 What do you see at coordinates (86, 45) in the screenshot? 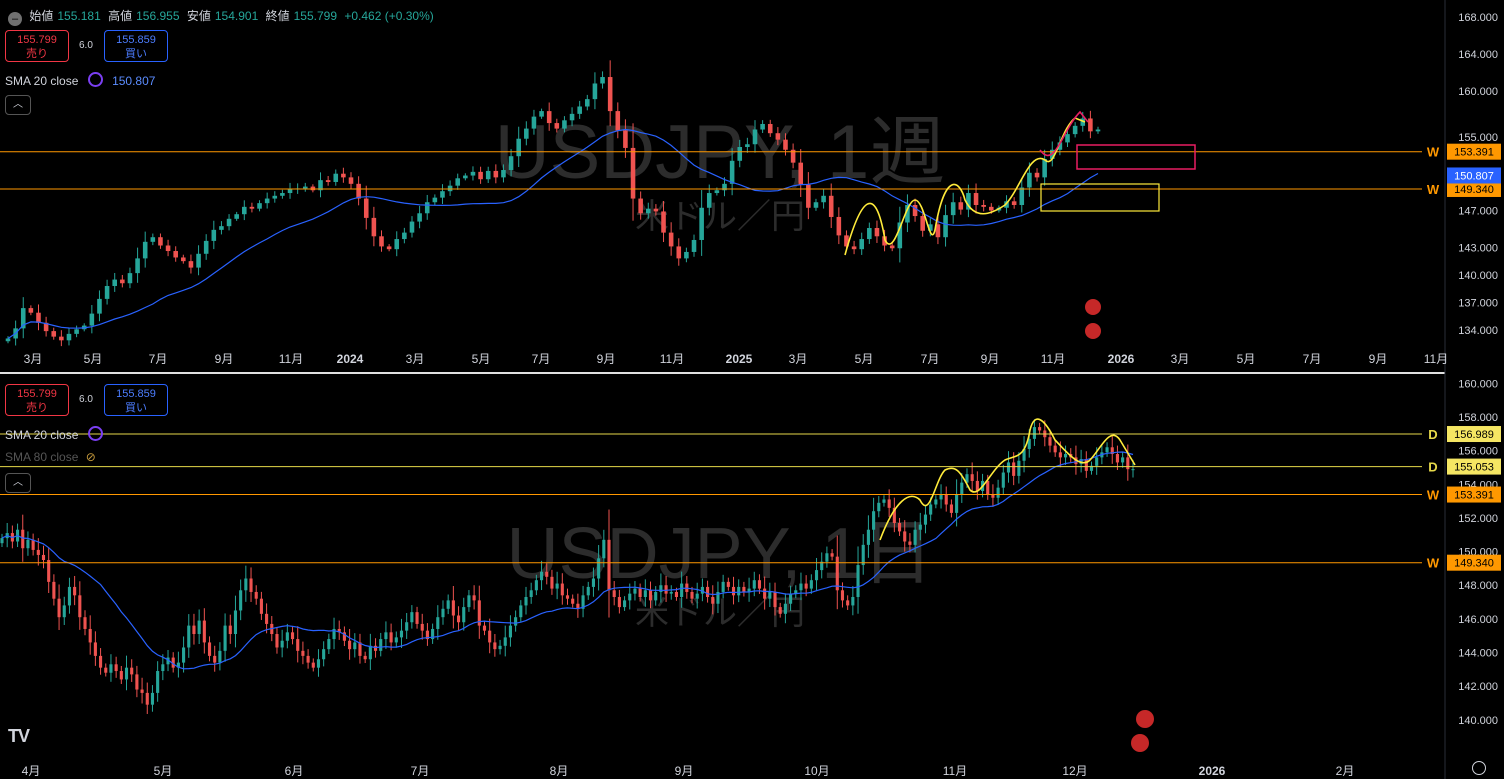
I see `spread-value: 6.0` at bounding box center [86, 45].